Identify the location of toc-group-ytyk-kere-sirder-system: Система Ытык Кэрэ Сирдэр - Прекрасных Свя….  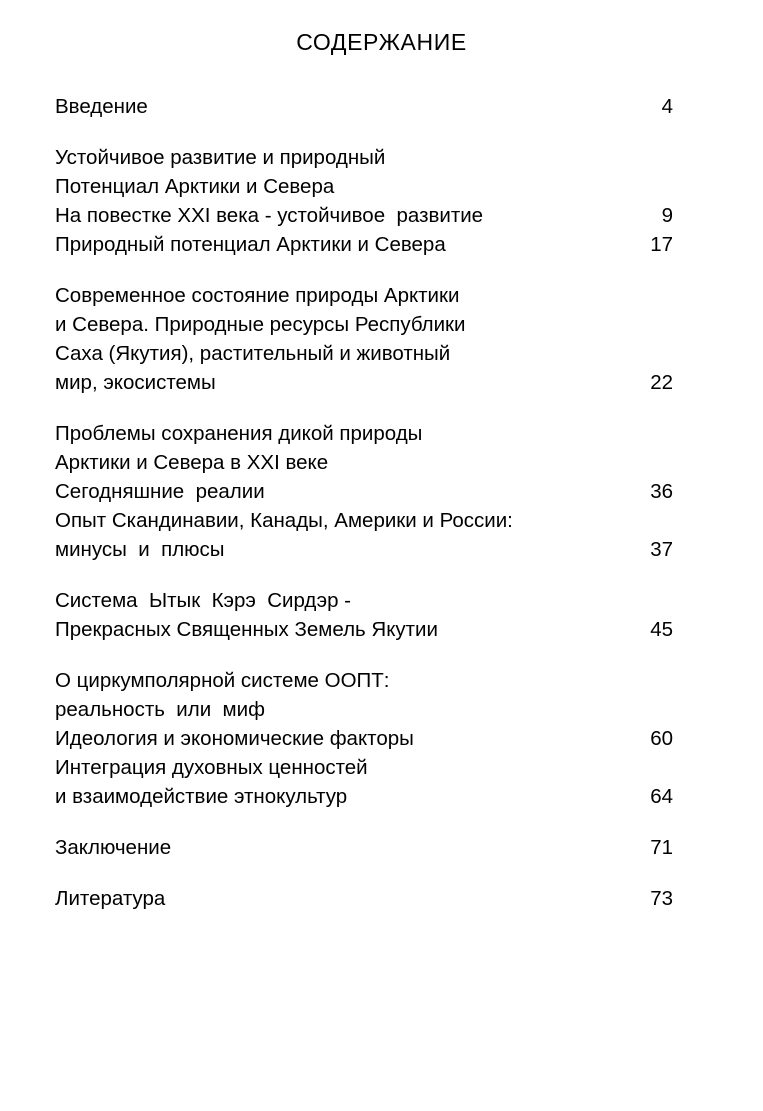
(364, 615).